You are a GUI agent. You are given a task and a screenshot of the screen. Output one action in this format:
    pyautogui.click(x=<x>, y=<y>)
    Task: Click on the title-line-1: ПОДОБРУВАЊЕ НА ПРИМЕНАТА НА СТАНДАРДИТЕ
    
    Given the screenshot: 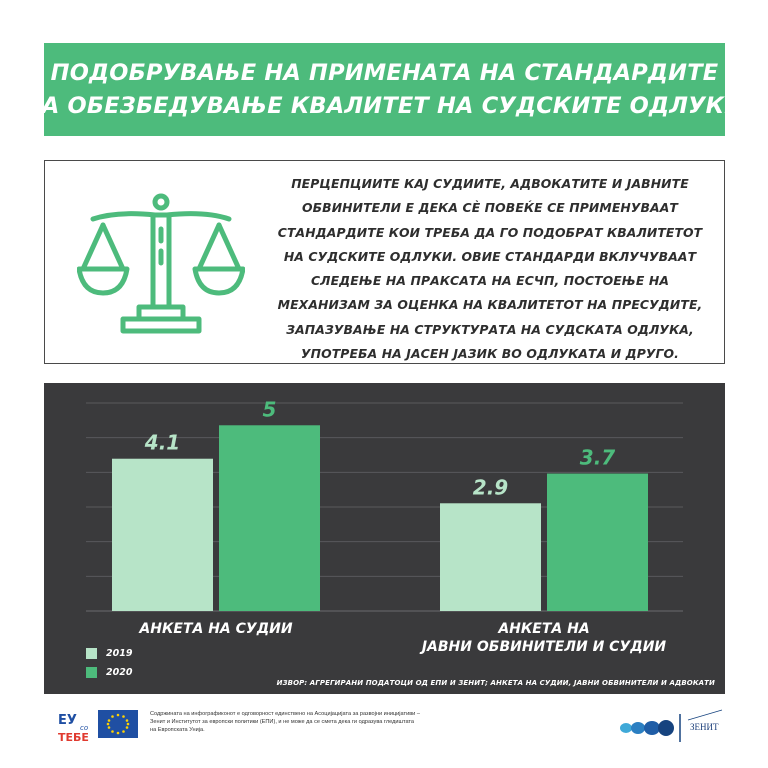 What is the action you would take?
    pyautogui.click(x=384, y=72)
    